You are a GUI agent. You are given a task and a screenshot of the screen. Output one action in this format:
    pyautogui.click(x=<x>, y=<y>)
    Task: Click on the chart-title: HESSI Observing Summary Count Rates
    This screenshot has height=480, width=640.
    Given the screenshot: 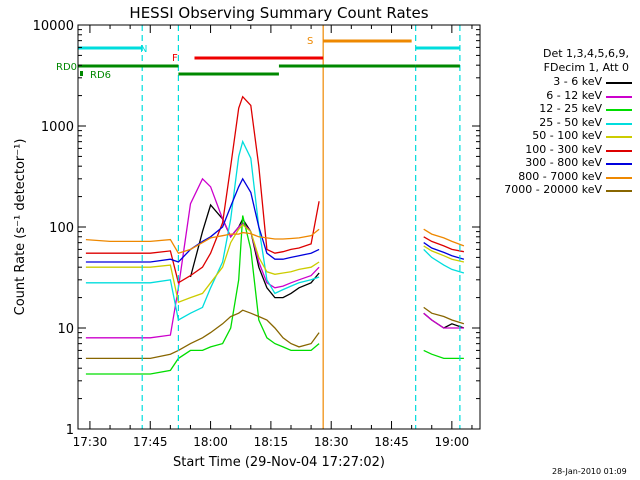 What is the action you would take?
    pyautogui.click(x=278, y=13)
    